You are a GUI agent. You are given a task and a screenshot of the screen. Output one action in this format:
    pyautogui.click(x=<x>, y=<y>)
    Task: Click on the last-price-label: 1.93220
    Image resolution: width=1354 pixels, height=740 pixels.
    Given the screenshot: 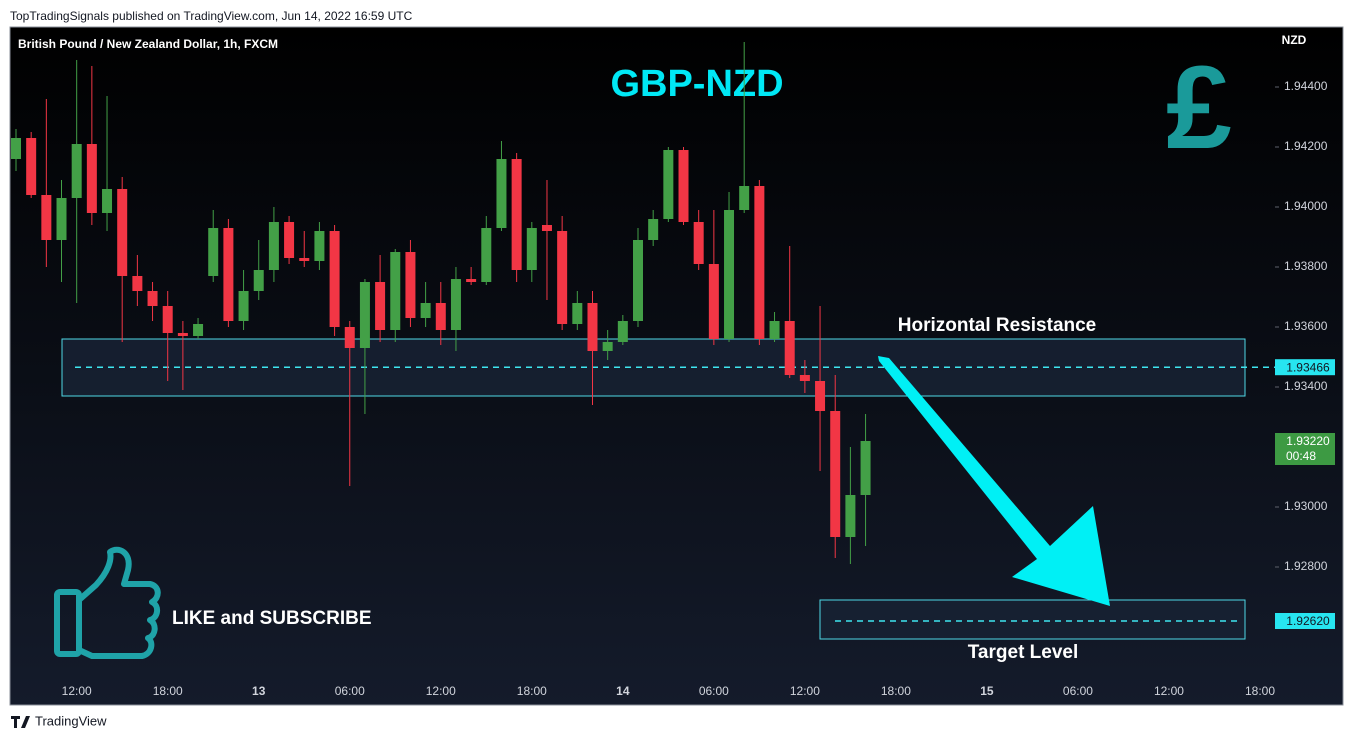 What is the action you would take?
    pyautogui.click(x=1308, y=441)
    